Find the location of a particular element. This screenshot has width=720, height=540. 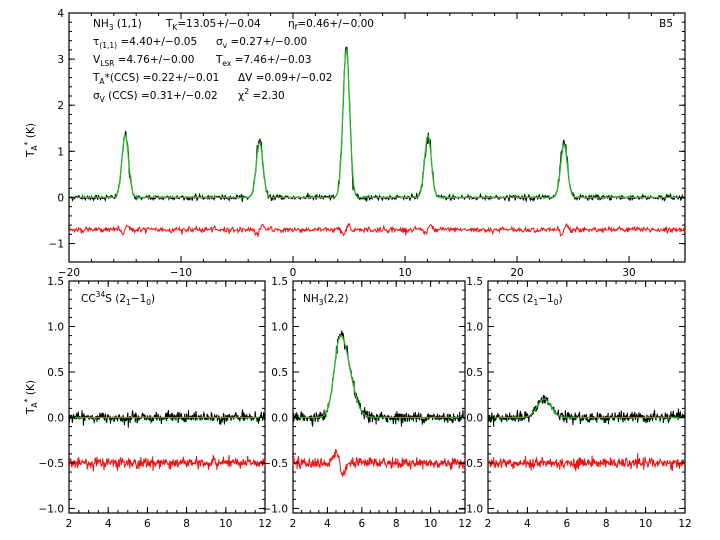

ann-tau: τ(1,1) =4.40+/−0.05 is located at coordinates (145, 43).